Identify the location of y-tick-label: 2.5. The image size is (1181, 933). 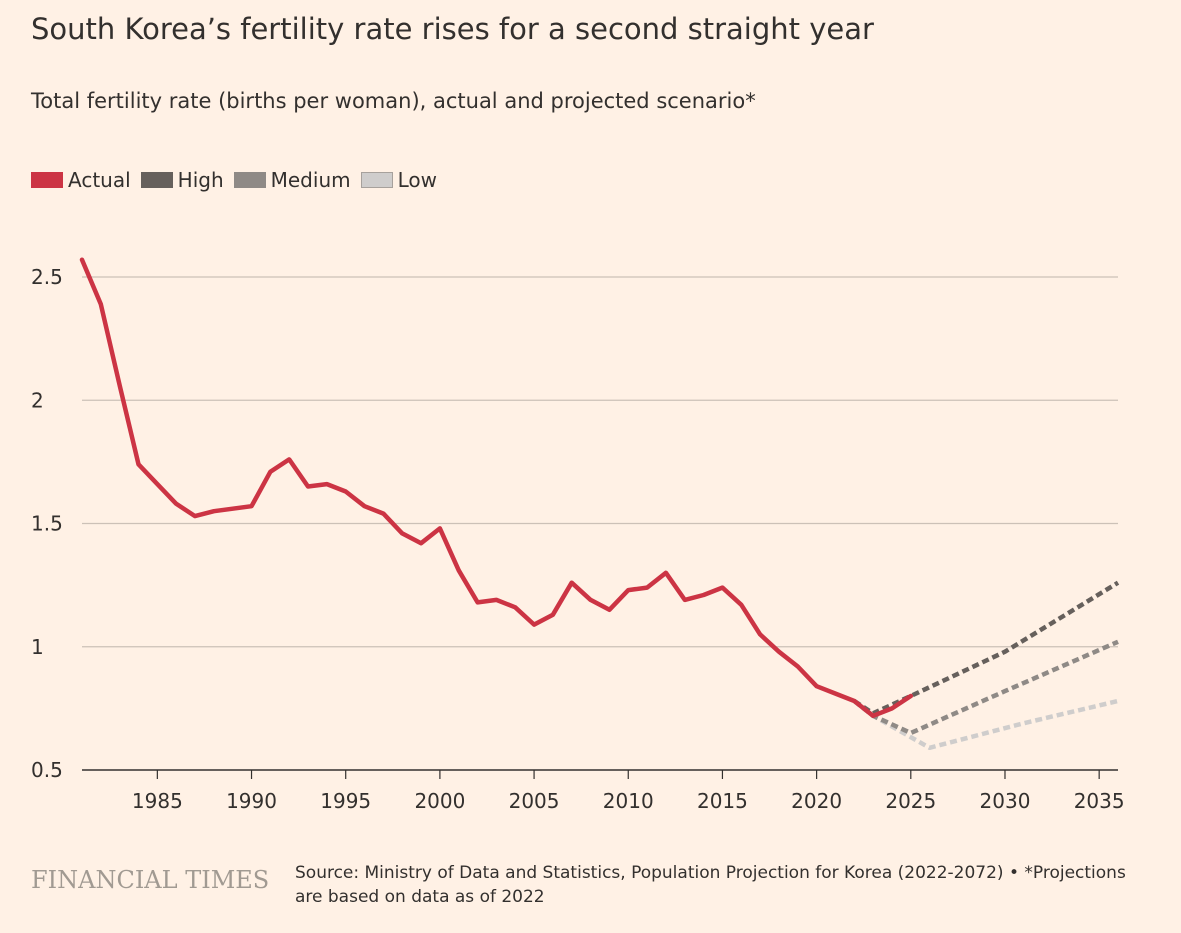
(47, 277).